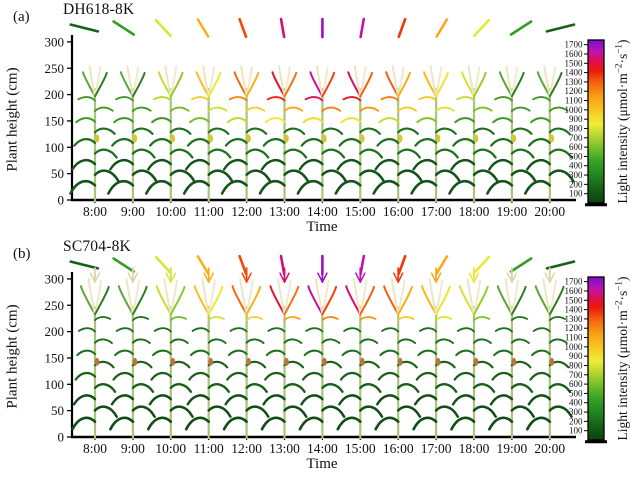  Describe the element at coordinates (284, 448) in the screenshot. I see `x-tick-label: 13:00` at that location.